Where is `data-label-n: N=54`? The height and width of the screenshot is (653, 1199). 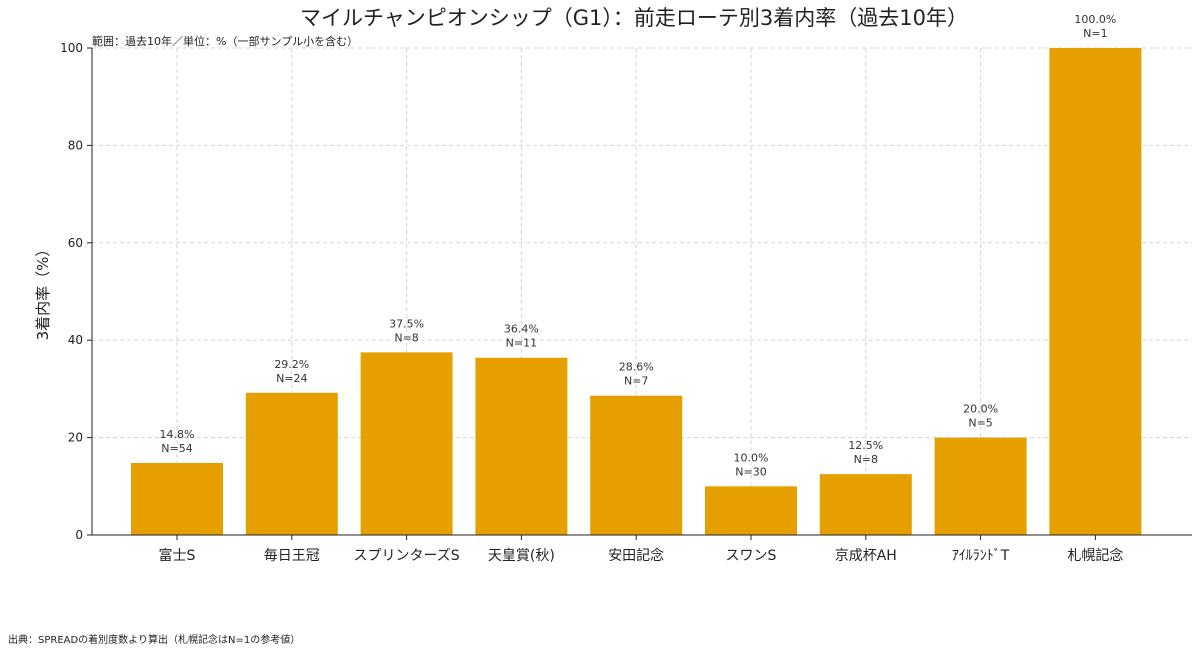
data-label-n: N=54 is located at coordinates (176, 448).